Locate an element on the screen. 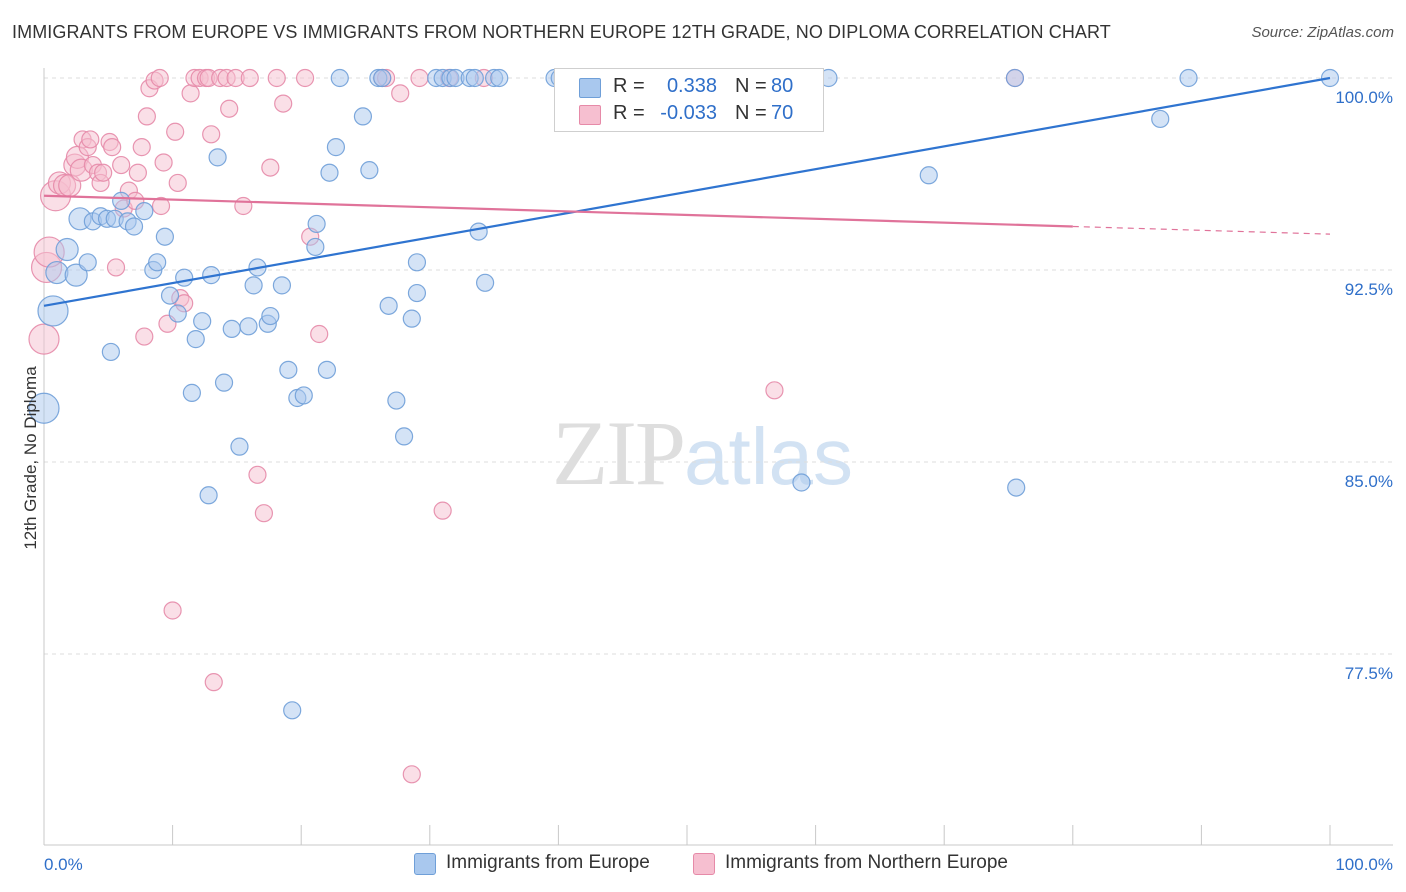  x-tick-label-max: 100.0% is located at coordinates (1364, 864).